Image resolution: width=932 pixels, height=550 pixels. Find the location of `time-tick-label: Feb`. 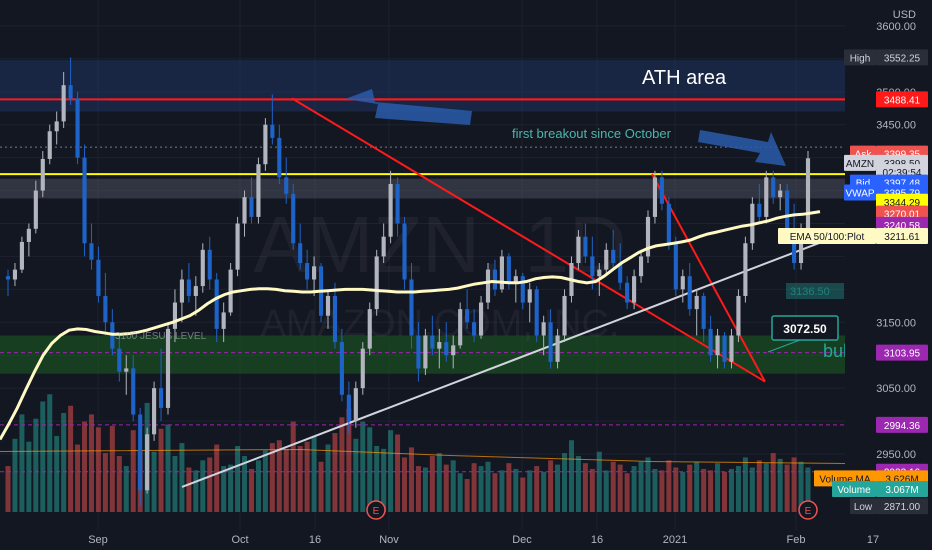

time-tick-label: Feb is located at coordinates (796, 540).